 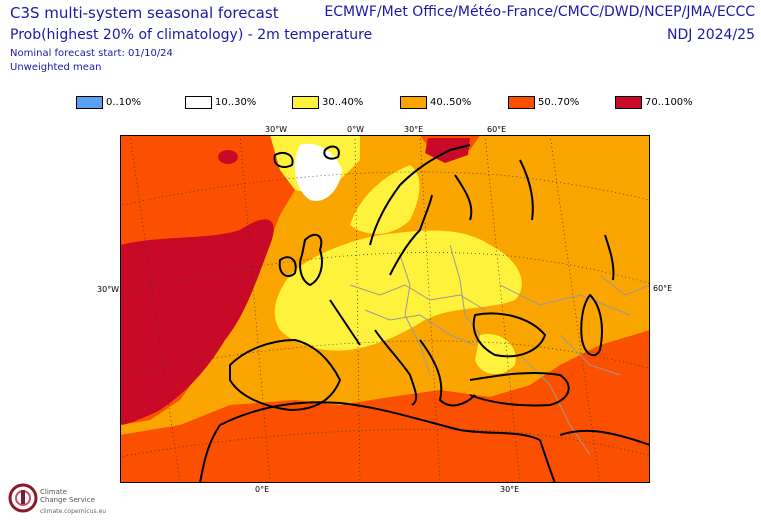 I want to click on legend-item: 50..70%, so click(x=543, y=102).